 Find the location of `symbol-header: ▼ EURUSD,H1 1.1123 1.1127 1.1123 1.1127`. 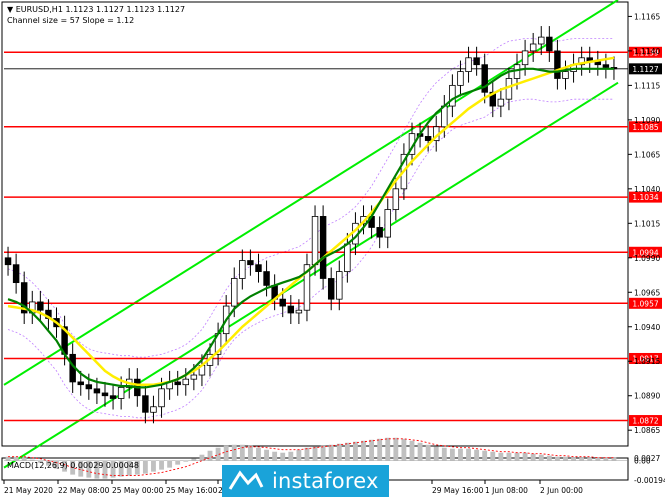

symbol-header: ▼ EURUSD,H1 1.1123 1.1127 1.1123 1.1127 is located at coordinates (96, 9).